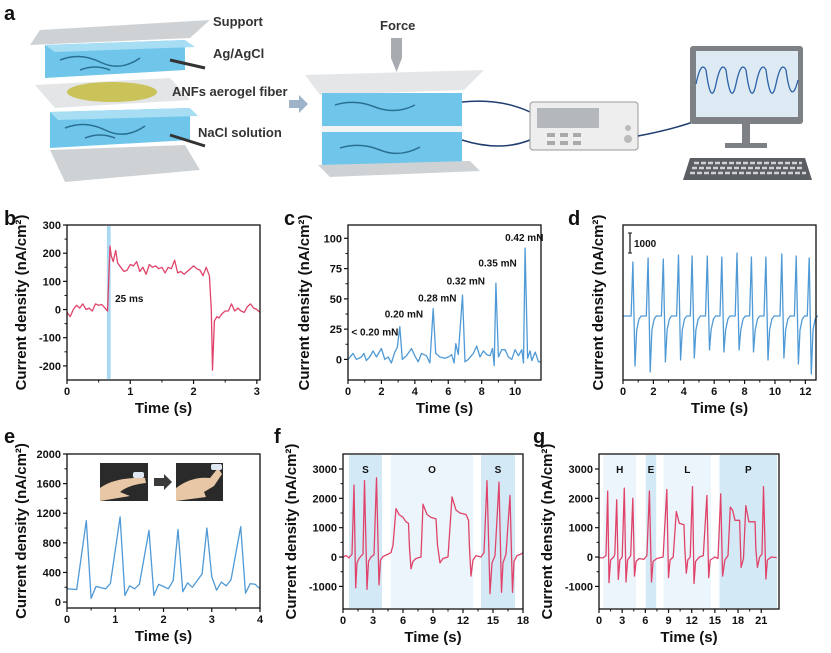  Describe the element at coordinates (539, 437) in the screenshot. I see `panel-letter-g: g` at that location.